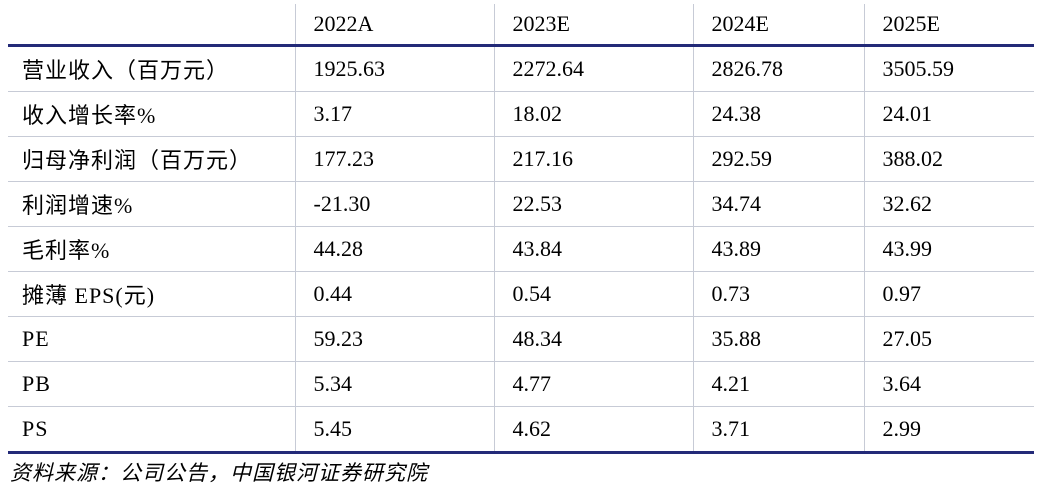  What do you see at coordinates (594, 384) in the screenshot?
I see `table-cell: 4.77` at bounding box center [594, 384].